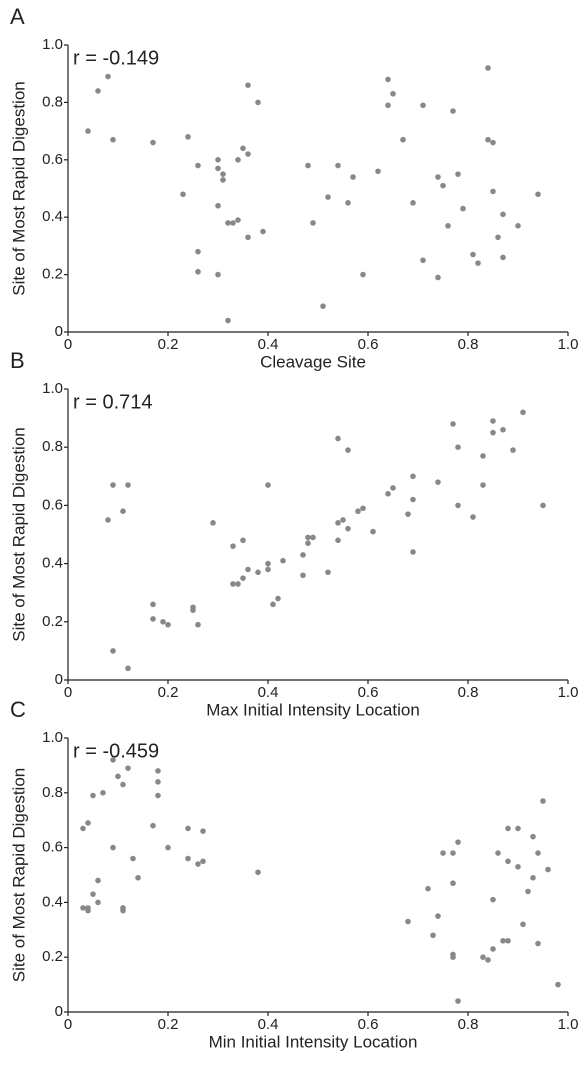 The height and width of the screenshot is (1077, 587). What do you see at coordinates (59, 679) in the screenshot?
I see `y-tick-label: 0` at bounding box center [59, 679].